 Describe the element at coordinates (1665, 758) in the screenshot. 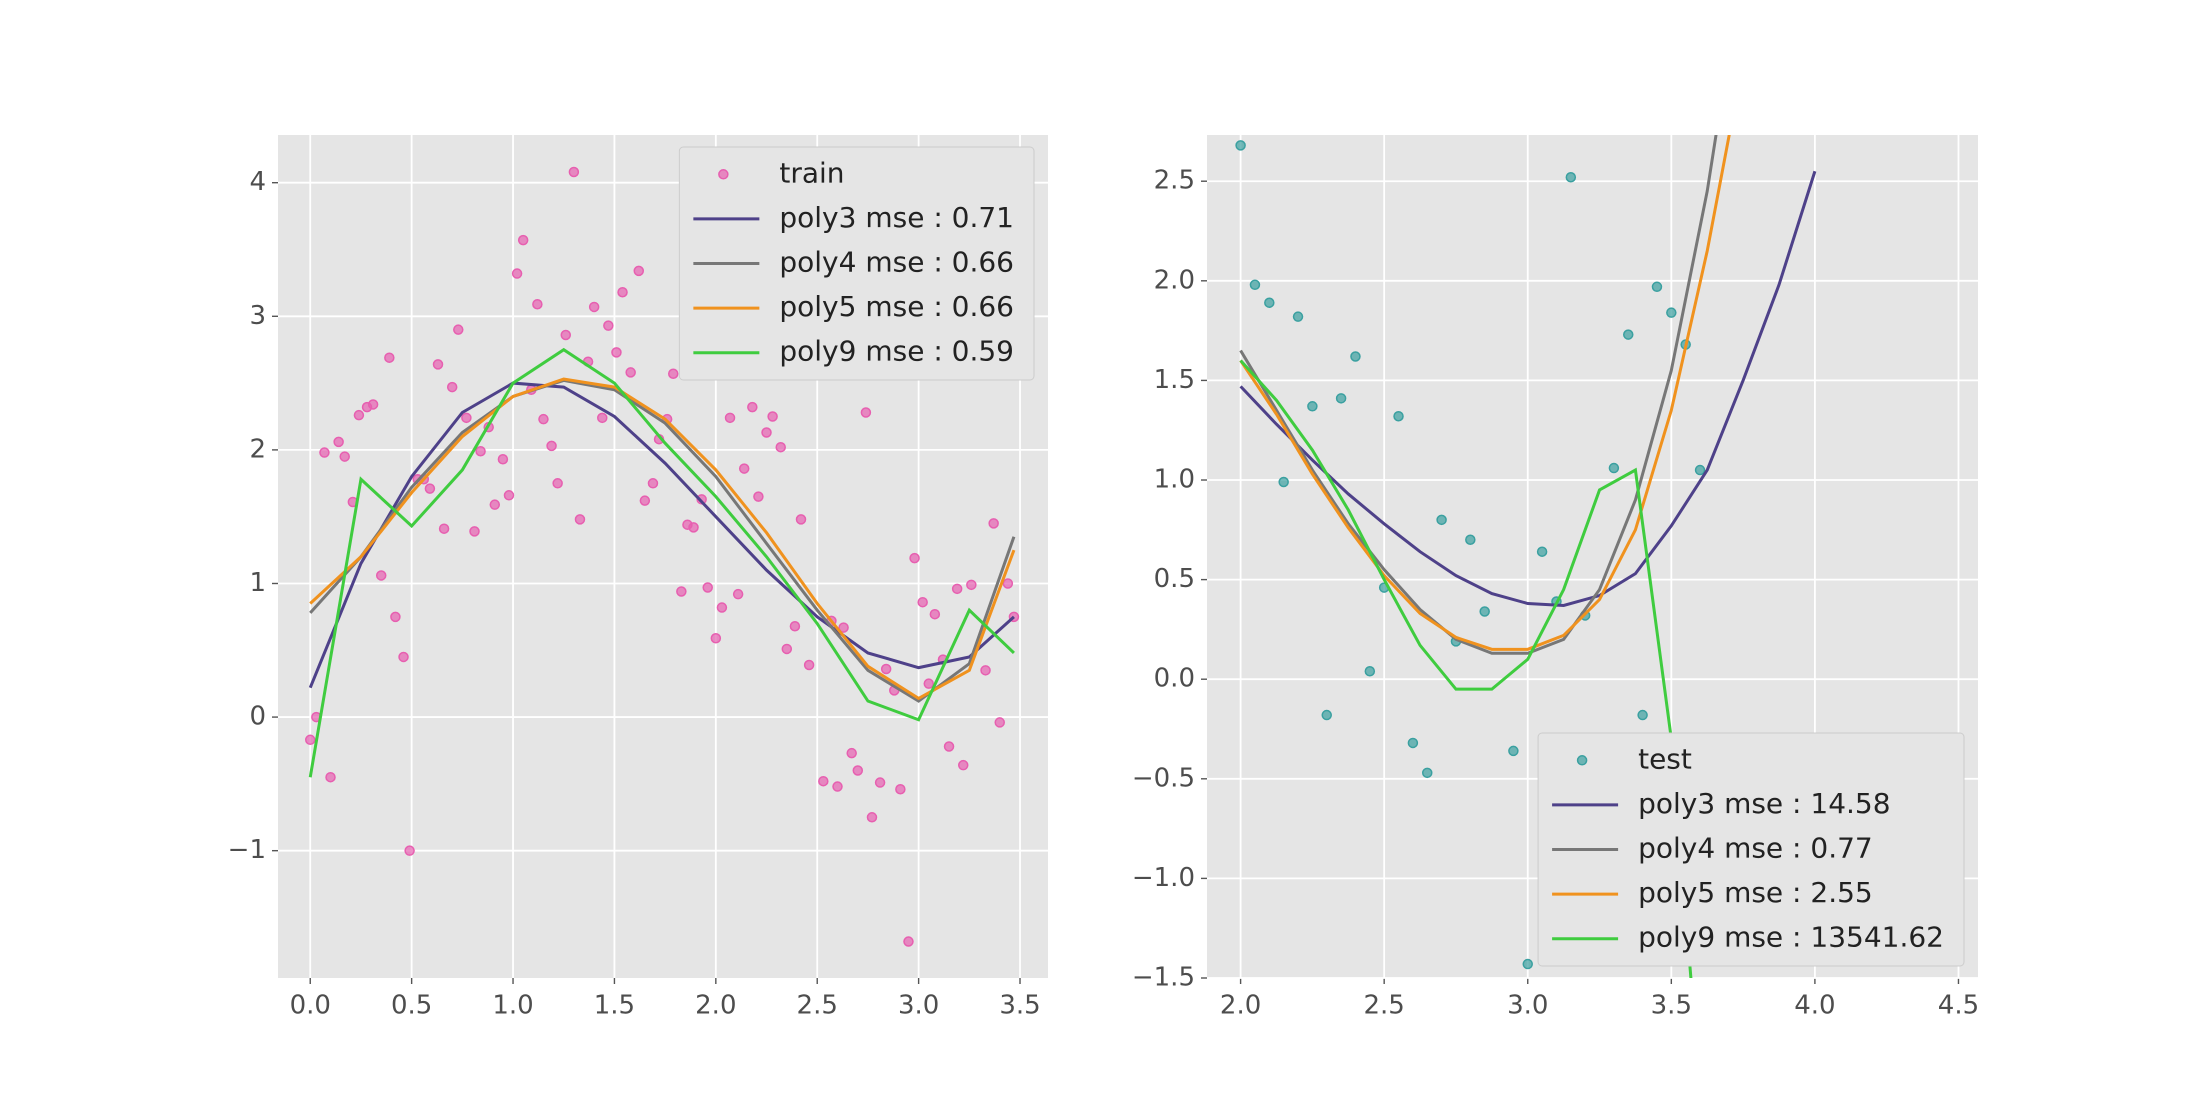

I see `legend-label: test` at that location.